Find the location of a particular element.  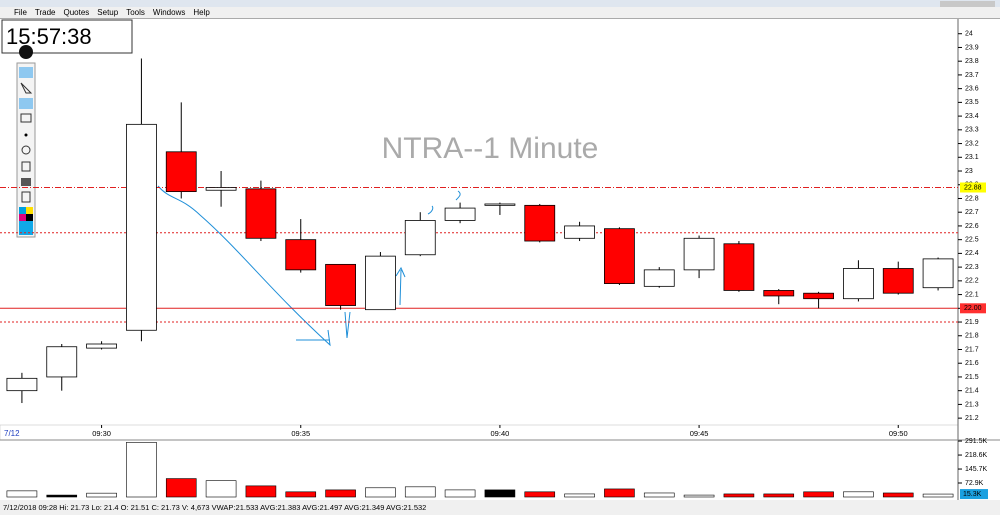

menu-item: Setup is located at coordinates (107, 12).